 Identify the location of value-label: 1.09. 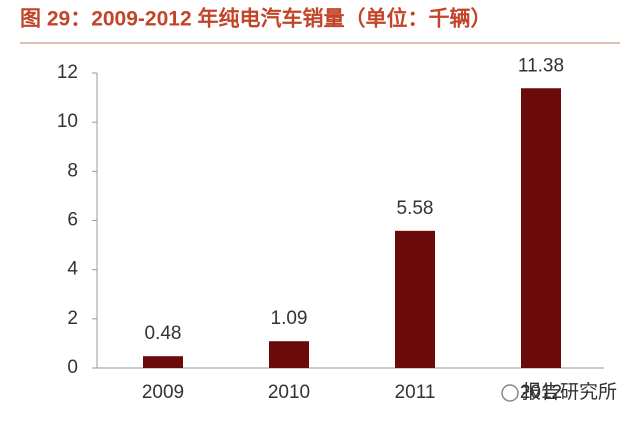
(289, 318).